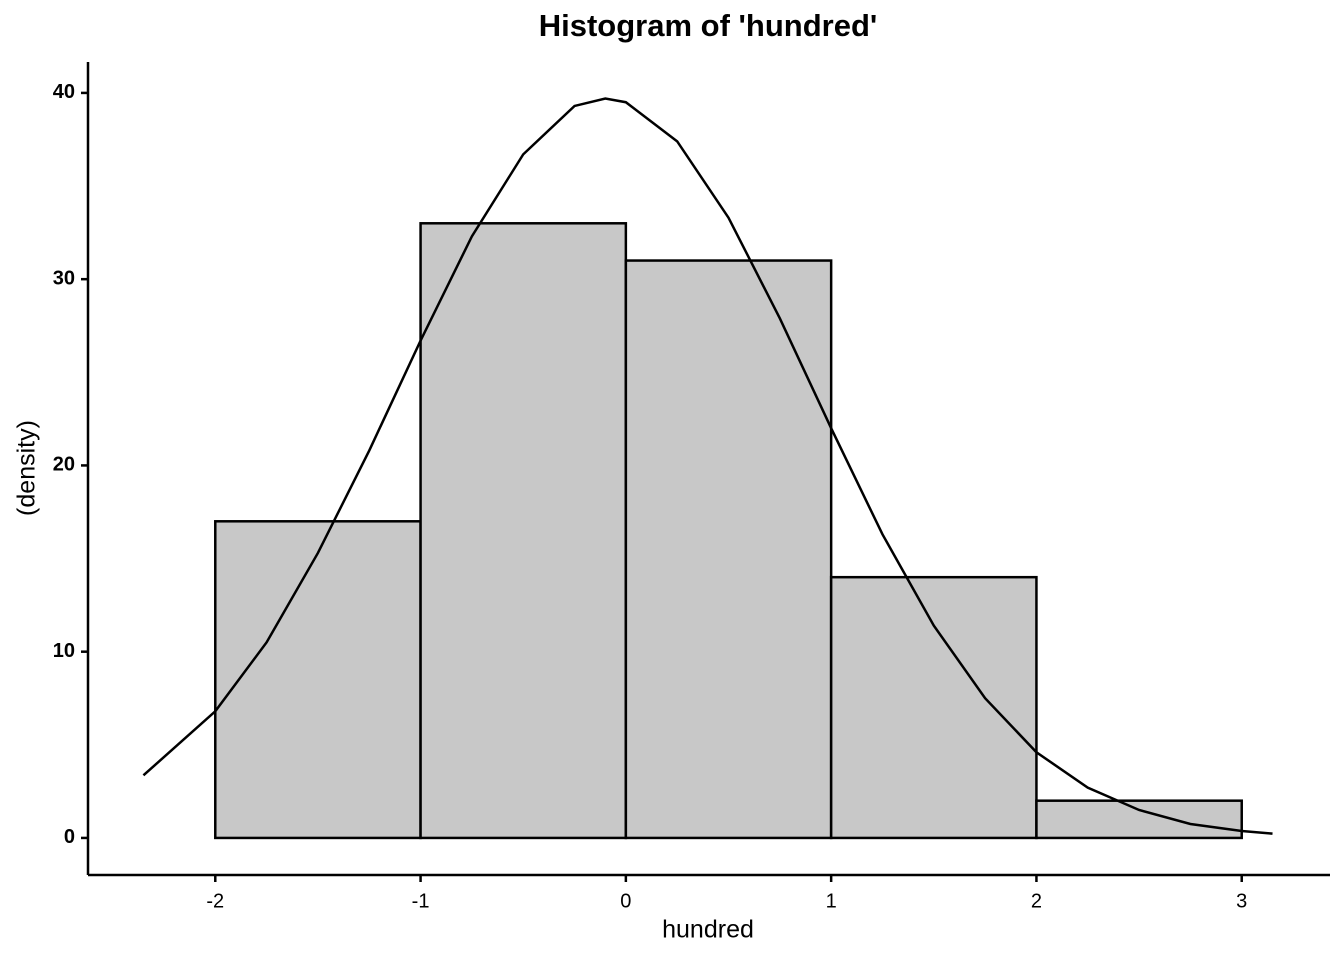 This screenshot has width=1344, height=960. What do you see at coordinates (708, 25) in the screenshot?
I see `chart-title: Histogram of 'hundred'` at bounding box center [708, 25].